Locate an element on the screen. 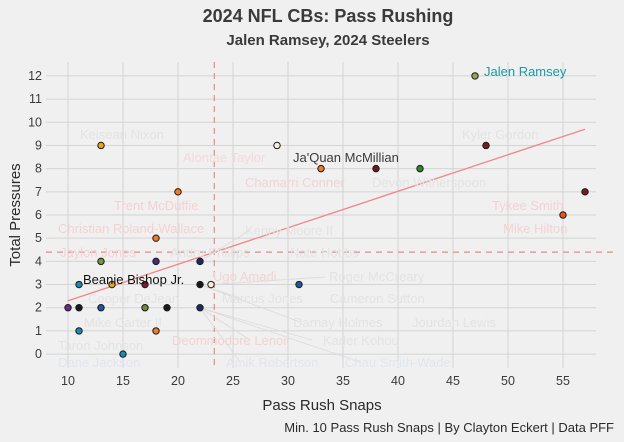 Image resolution: width=624 pixels, height=442 pixels. label-deommodore-lenoir: Deommodore Lenoir is located at coordinates (231, 340).